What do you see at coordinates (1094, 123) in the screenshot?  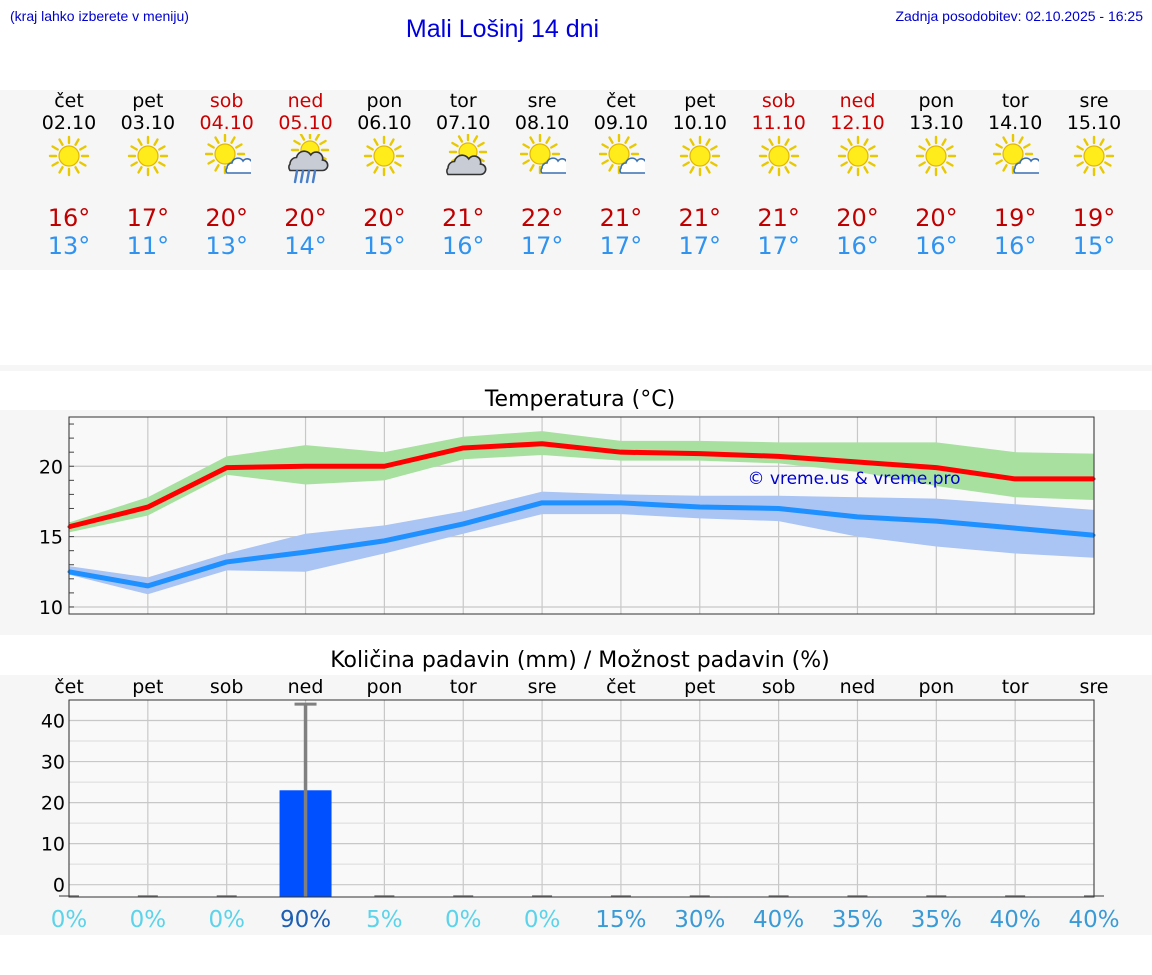 I see `day-date: 15.10` at bounding box center [1094, 123].